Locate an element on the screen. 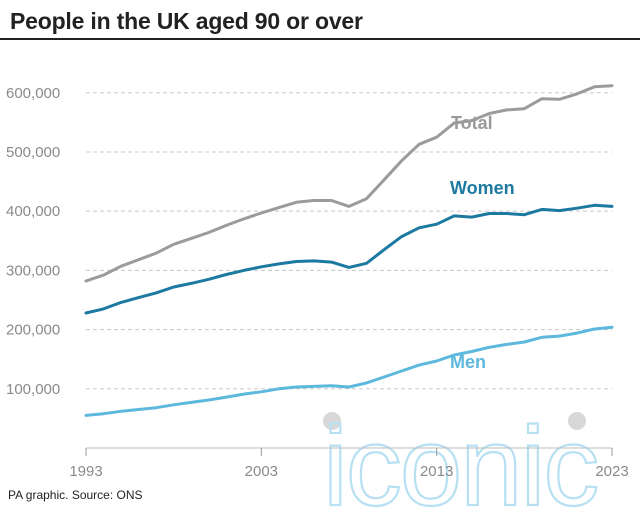 The width and height of the screenshot is (640, 510). x-tick-label: 1993 is located at coordinates (85, 471).